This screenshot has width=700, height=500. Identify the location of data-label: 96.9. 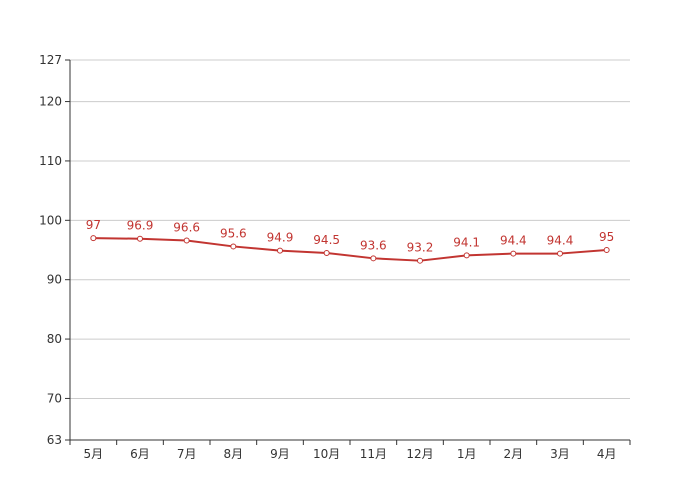
(140, 226).